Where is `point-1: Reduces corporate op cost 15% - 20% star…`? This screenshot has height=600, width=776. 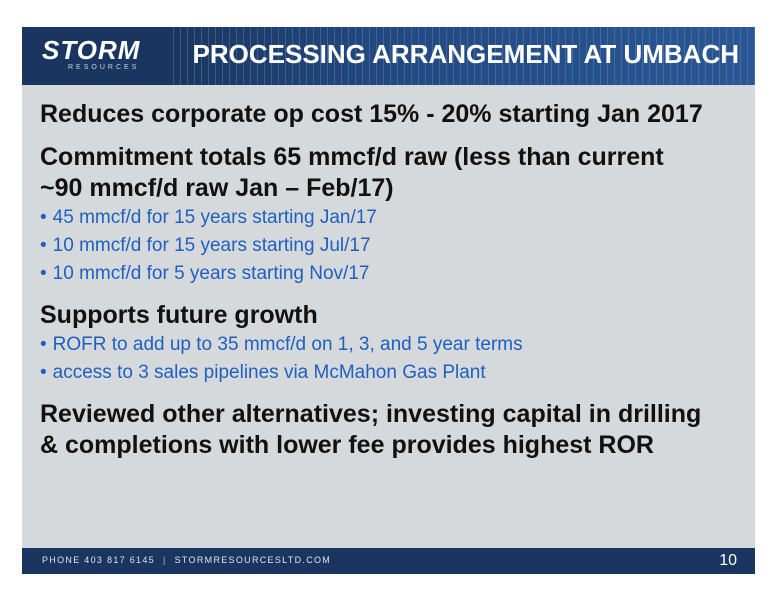
point-1: Reduces corporate op cost 15% - 20% star… is located at coordinates (371, 114).